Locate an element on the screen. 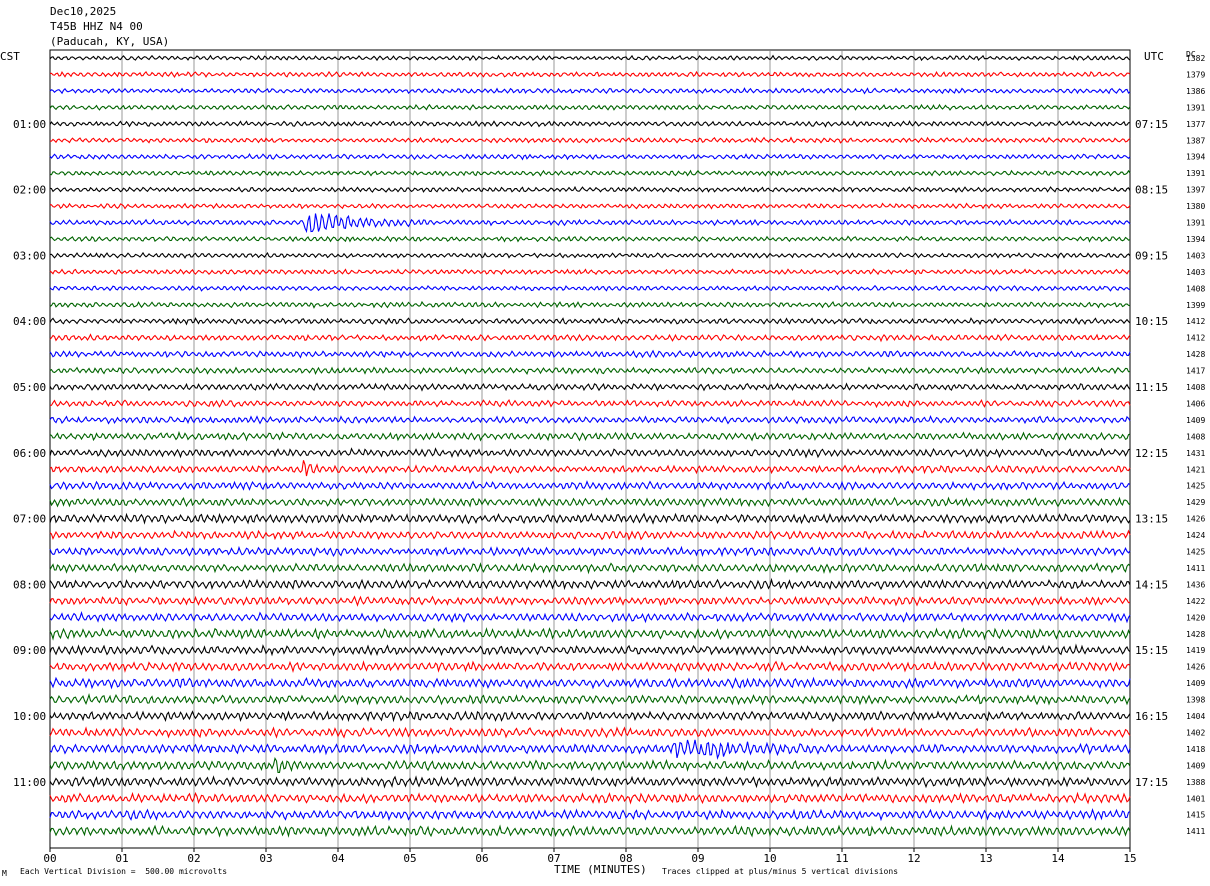 The width and height of the screenshot is (1210, 886). dc-offset-label: 1422 is located at coordinates (1195, 601).